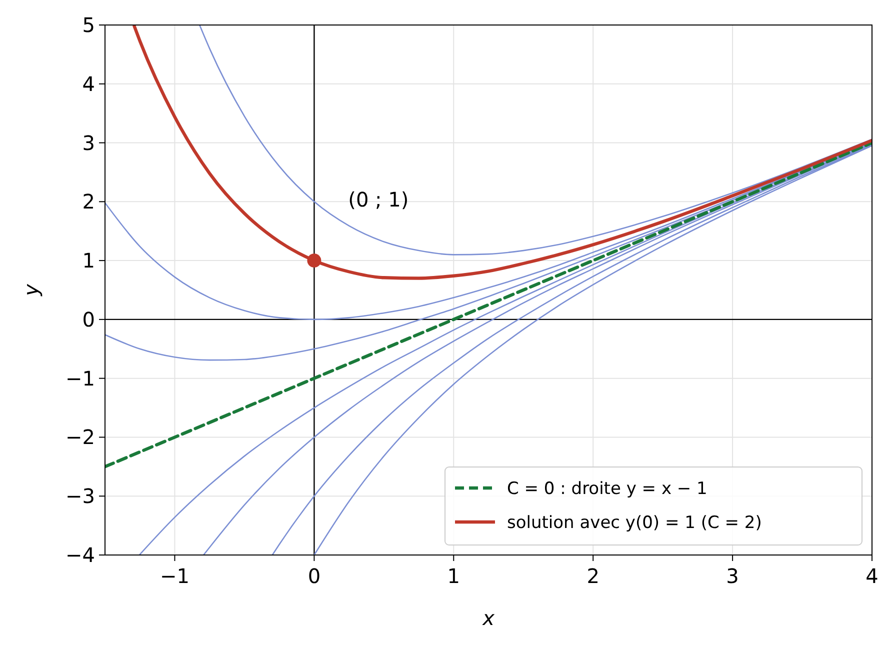  I want to click on y-tick-label: 4, so click(88, 84).